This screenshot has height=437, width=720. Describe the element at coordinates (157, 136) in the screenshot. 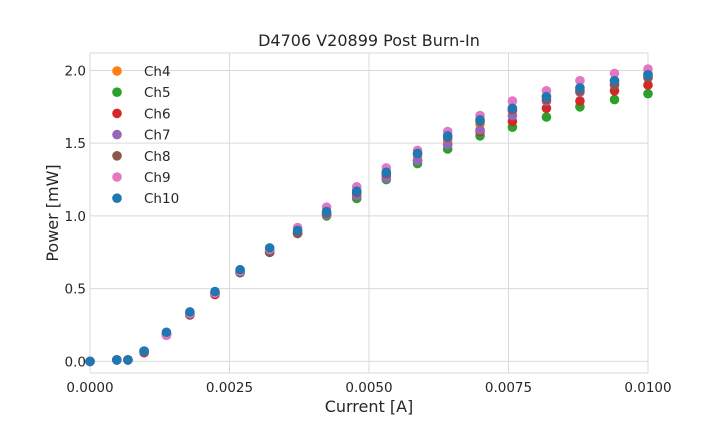

I see `legend-label: Ch7` at that location.